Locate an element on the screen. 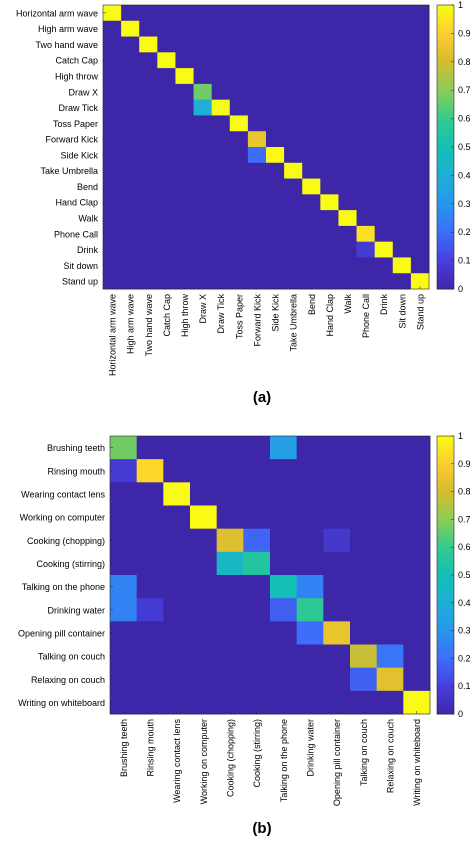 The height and width of the screenshot is (845, 474). colorbar-tick-label: 1 is located at coordinates (460, 5).